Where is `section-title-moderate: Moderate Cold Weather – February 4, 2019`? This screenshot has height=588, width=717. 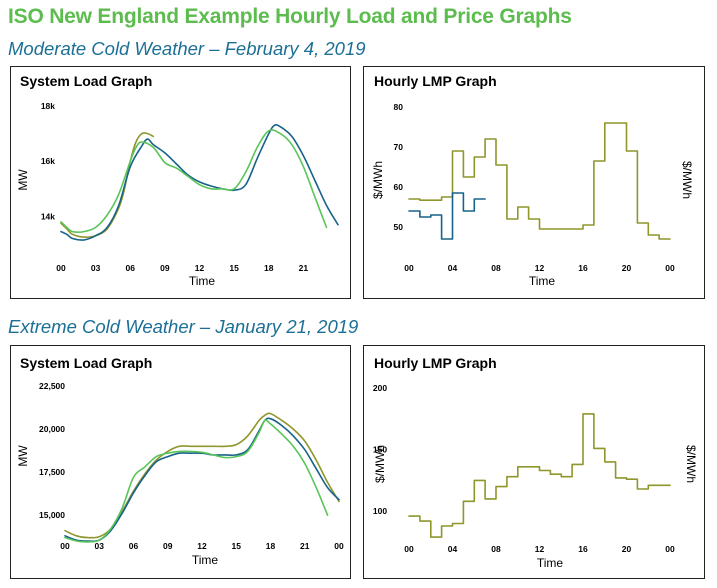 section-title-moderate: Moderate Cold Weather – February 4, 2019 is located at coordinates (187, 48).